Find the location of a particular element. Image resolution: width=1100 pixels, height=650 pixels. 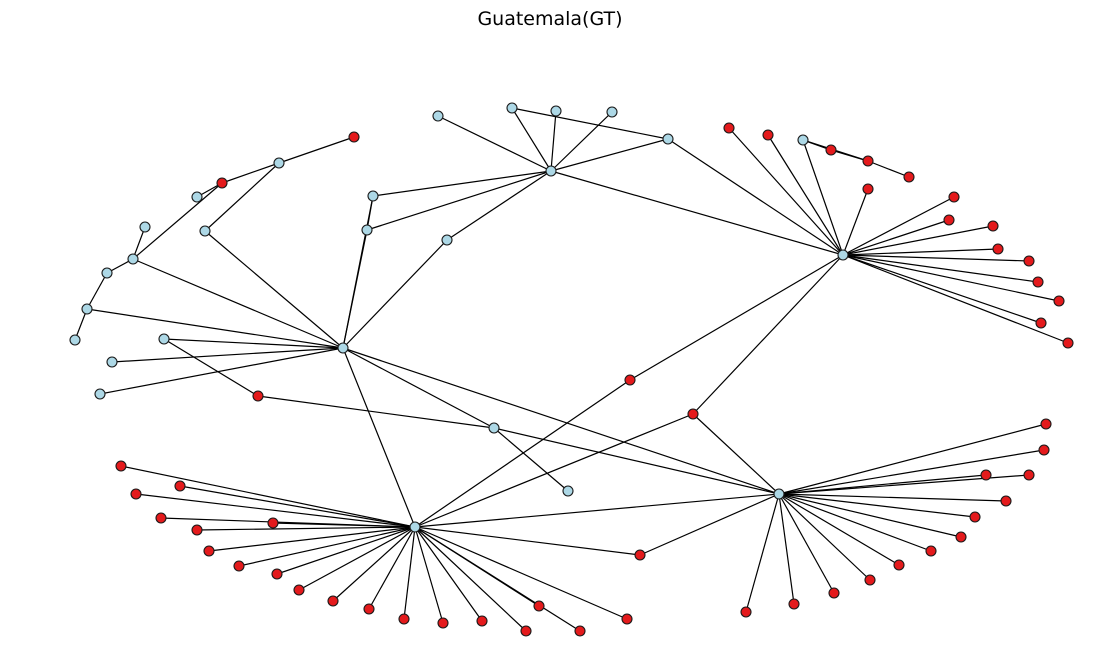

hub-node-b7 is located at coordinates (367, 230).